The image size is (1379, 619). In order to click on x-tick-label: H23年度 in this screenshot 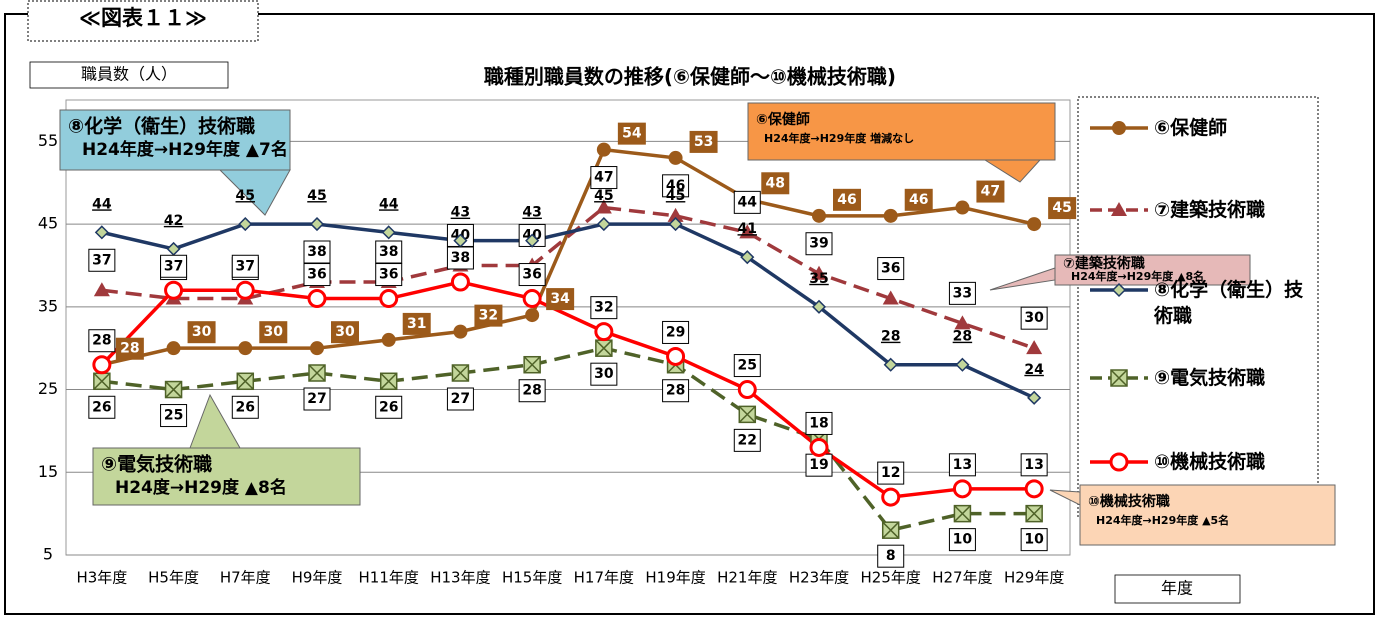, I will do `click(819, 578)`.